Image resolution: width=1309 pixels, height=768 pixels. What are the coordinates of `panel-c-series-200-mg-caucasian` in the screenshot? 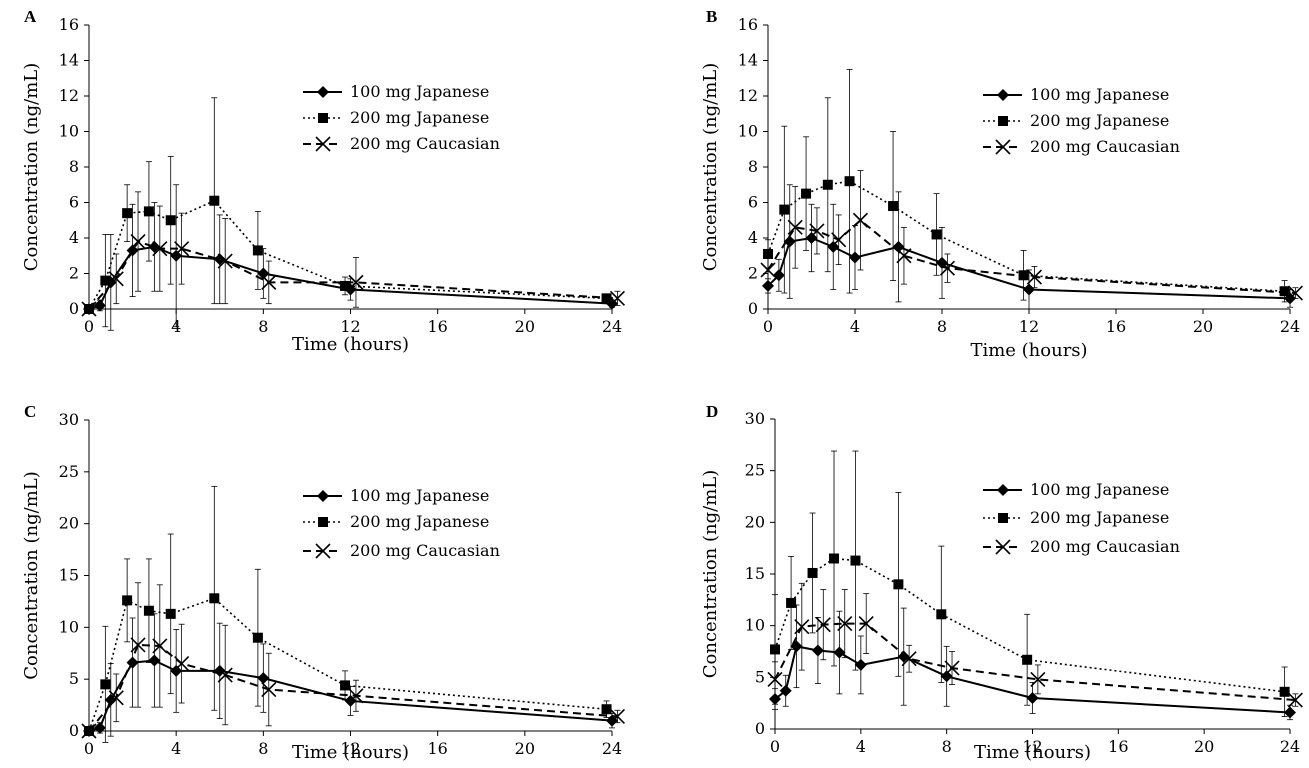 It's located at (353, 660).